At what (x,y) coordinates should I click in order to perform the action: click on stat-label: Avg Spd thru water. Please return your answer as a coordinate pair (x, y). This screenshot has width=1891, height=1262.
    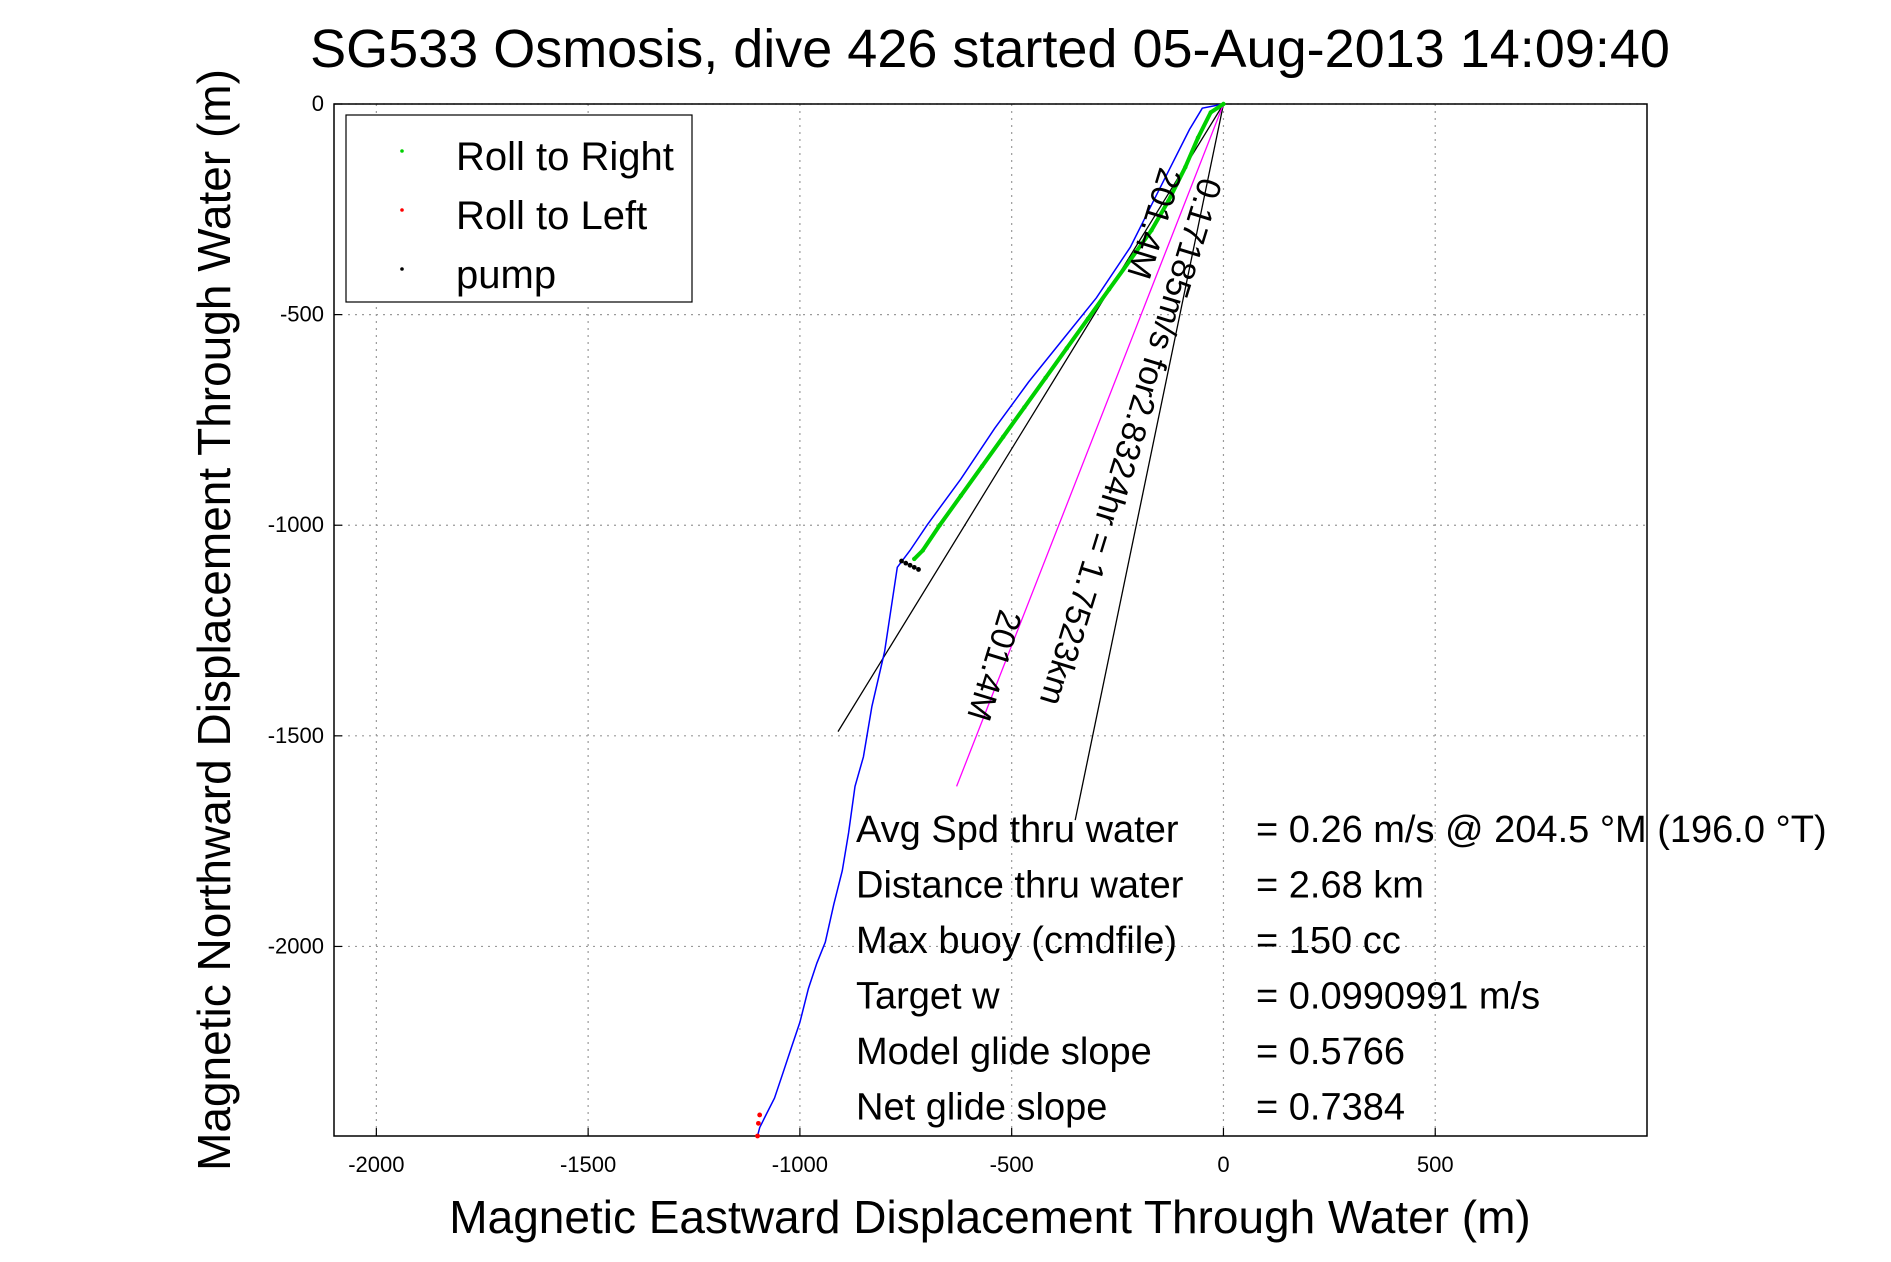
    Looking at the image, I should click on (1017, 830).